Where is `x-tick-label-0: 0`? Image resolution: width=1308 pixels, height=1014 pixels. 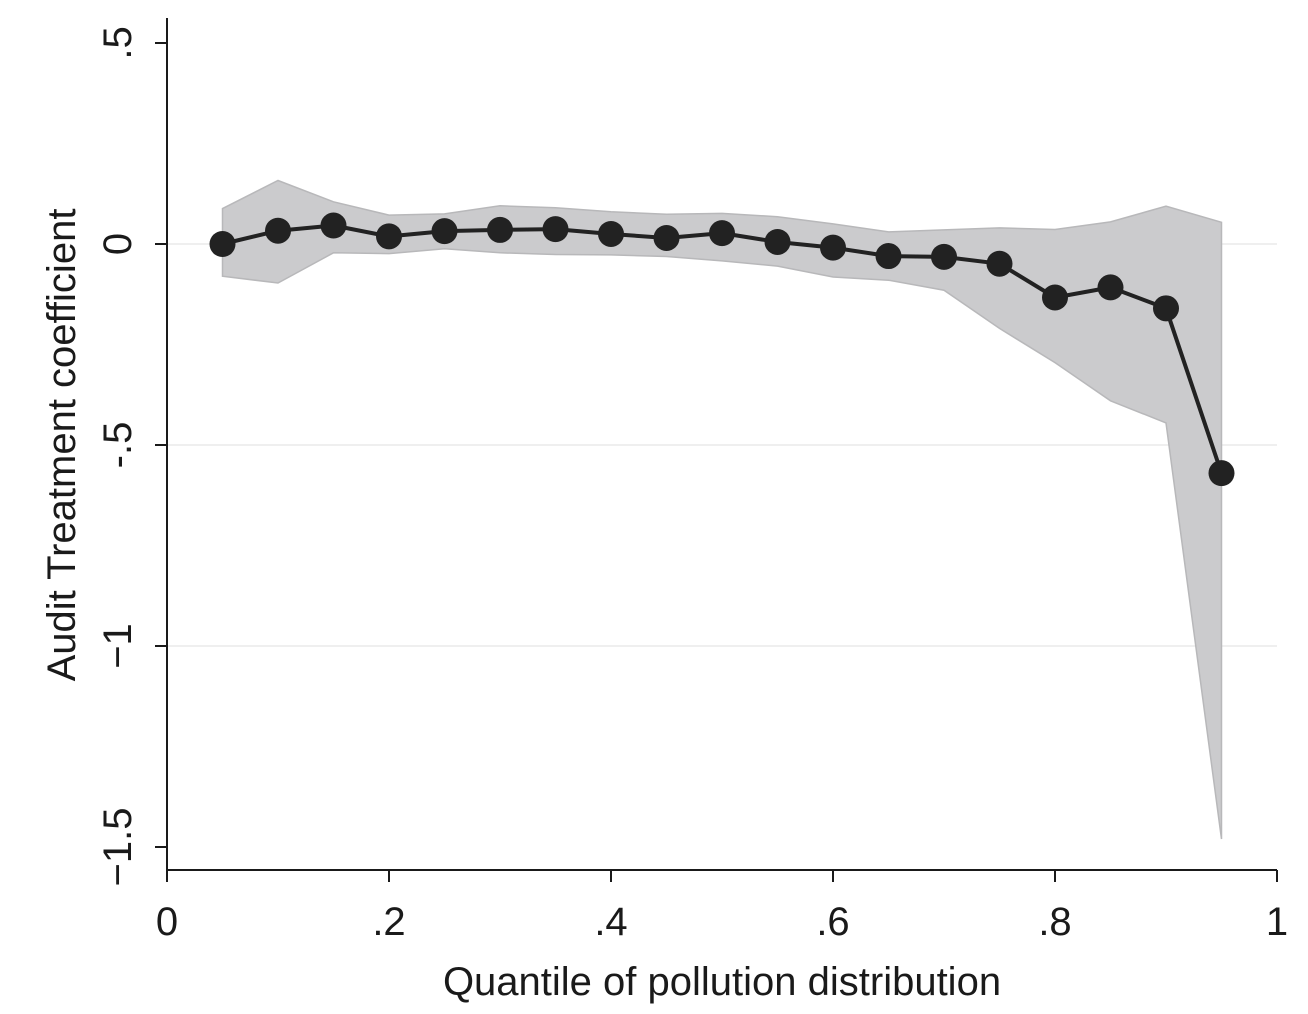 x-tick-label-0: 0 is located at coordinates (167, 922).